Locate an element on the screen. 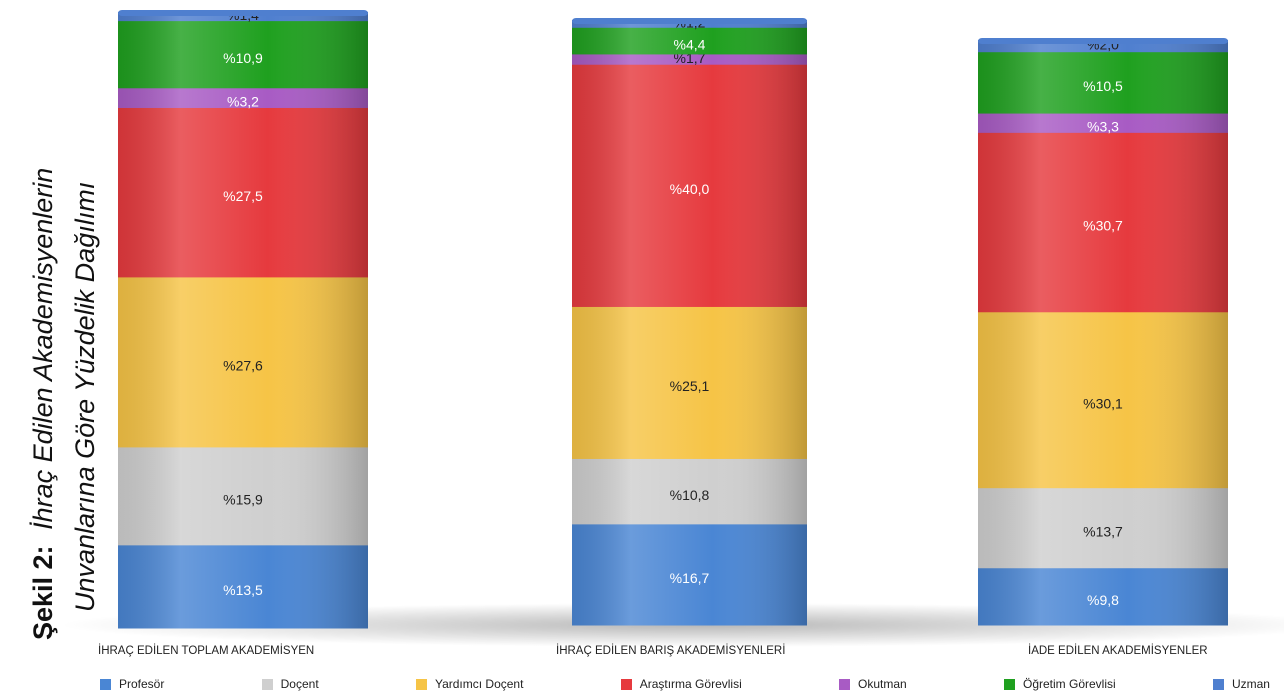 The width and height of the screenshot is (1284, 697). data-label: %9,8 is located at coordinates (1103, 600).